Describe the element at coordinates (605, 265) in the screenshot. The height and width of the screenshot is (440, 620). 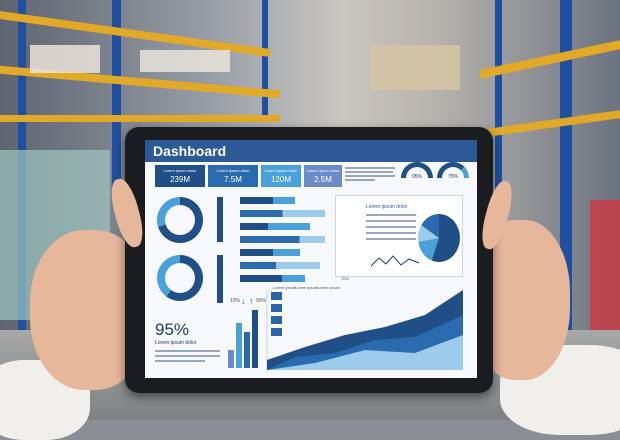
I see `red-crate` at that location.